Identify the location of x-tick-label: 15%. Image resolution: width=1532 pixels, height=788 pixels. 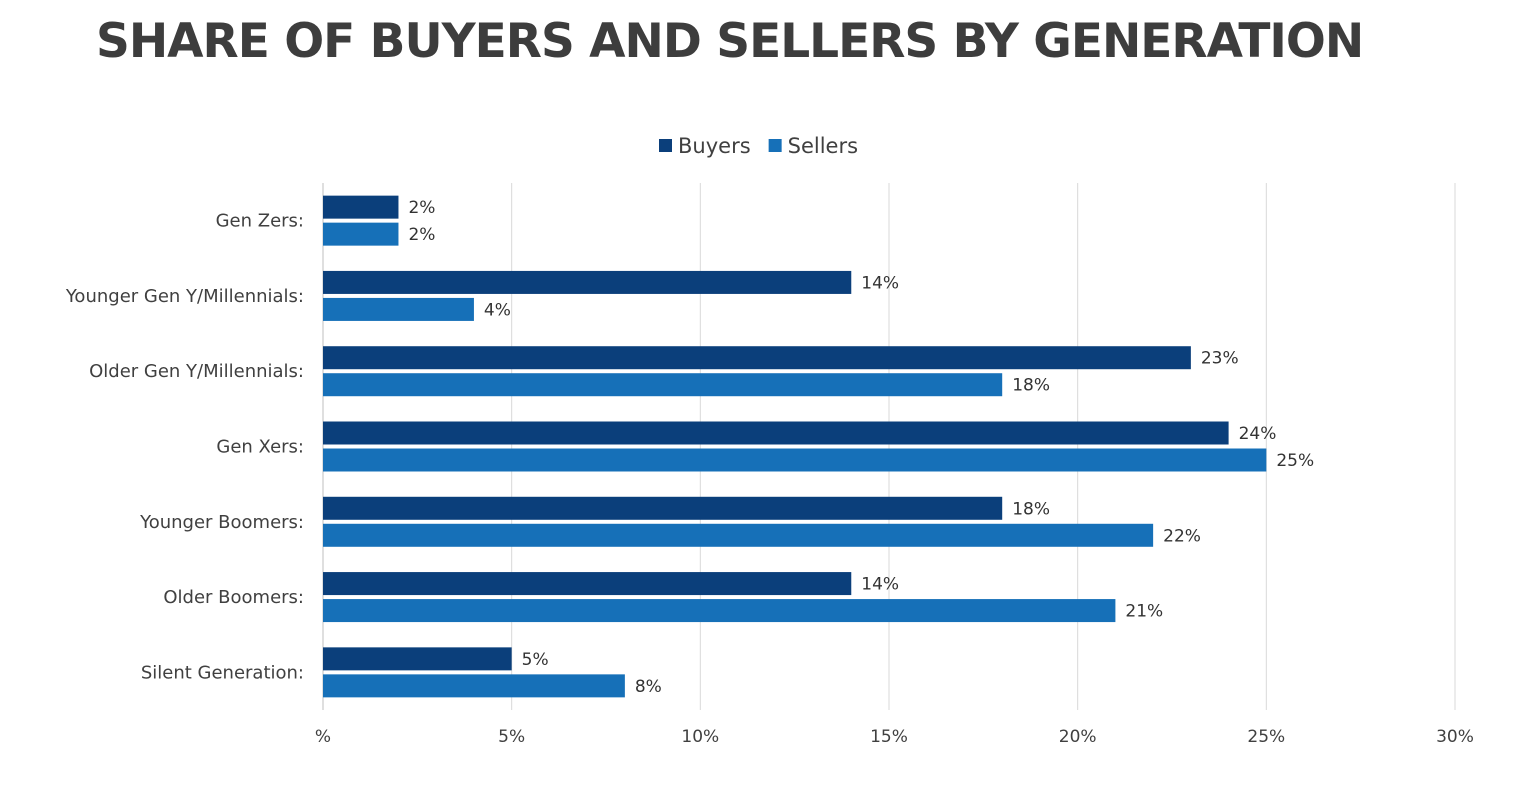
(889, 737).